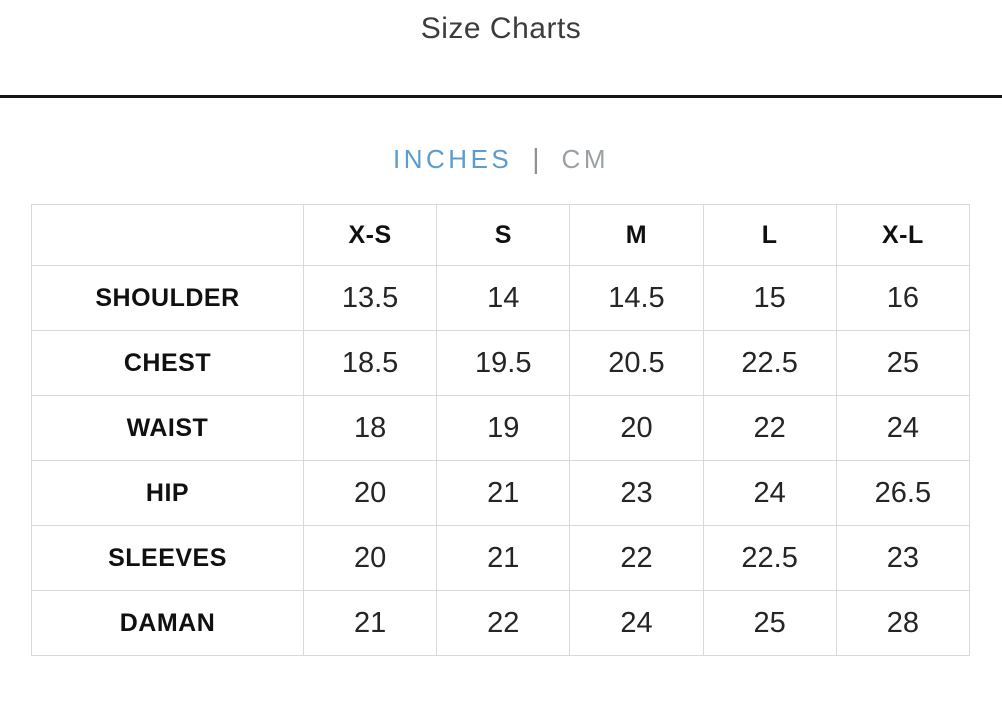 This screenshot has width=1002, height=716. I want to click on corner-cell, so click(167, 235).